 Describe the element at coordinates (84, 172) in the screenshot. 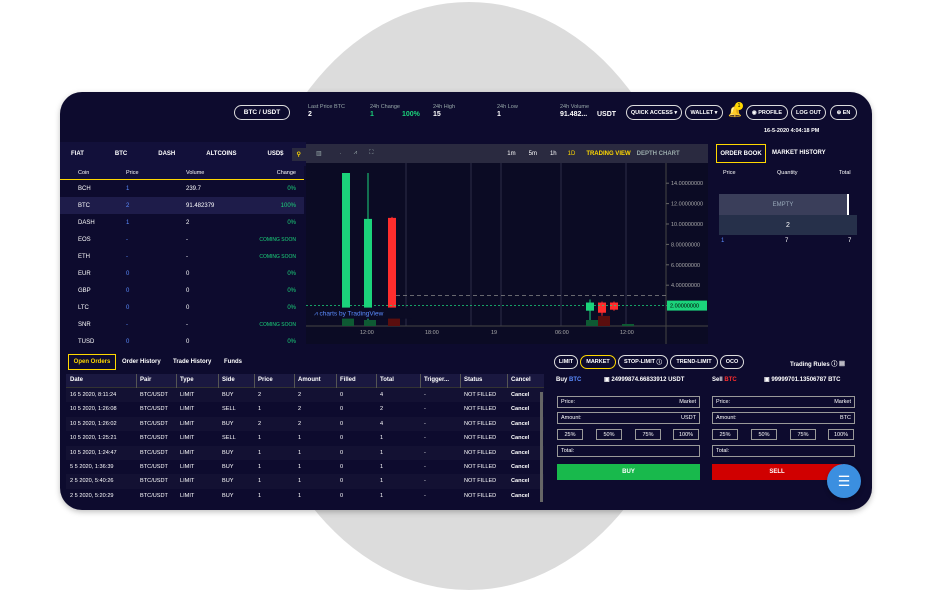

I see `col-coin: Coin` at that location.